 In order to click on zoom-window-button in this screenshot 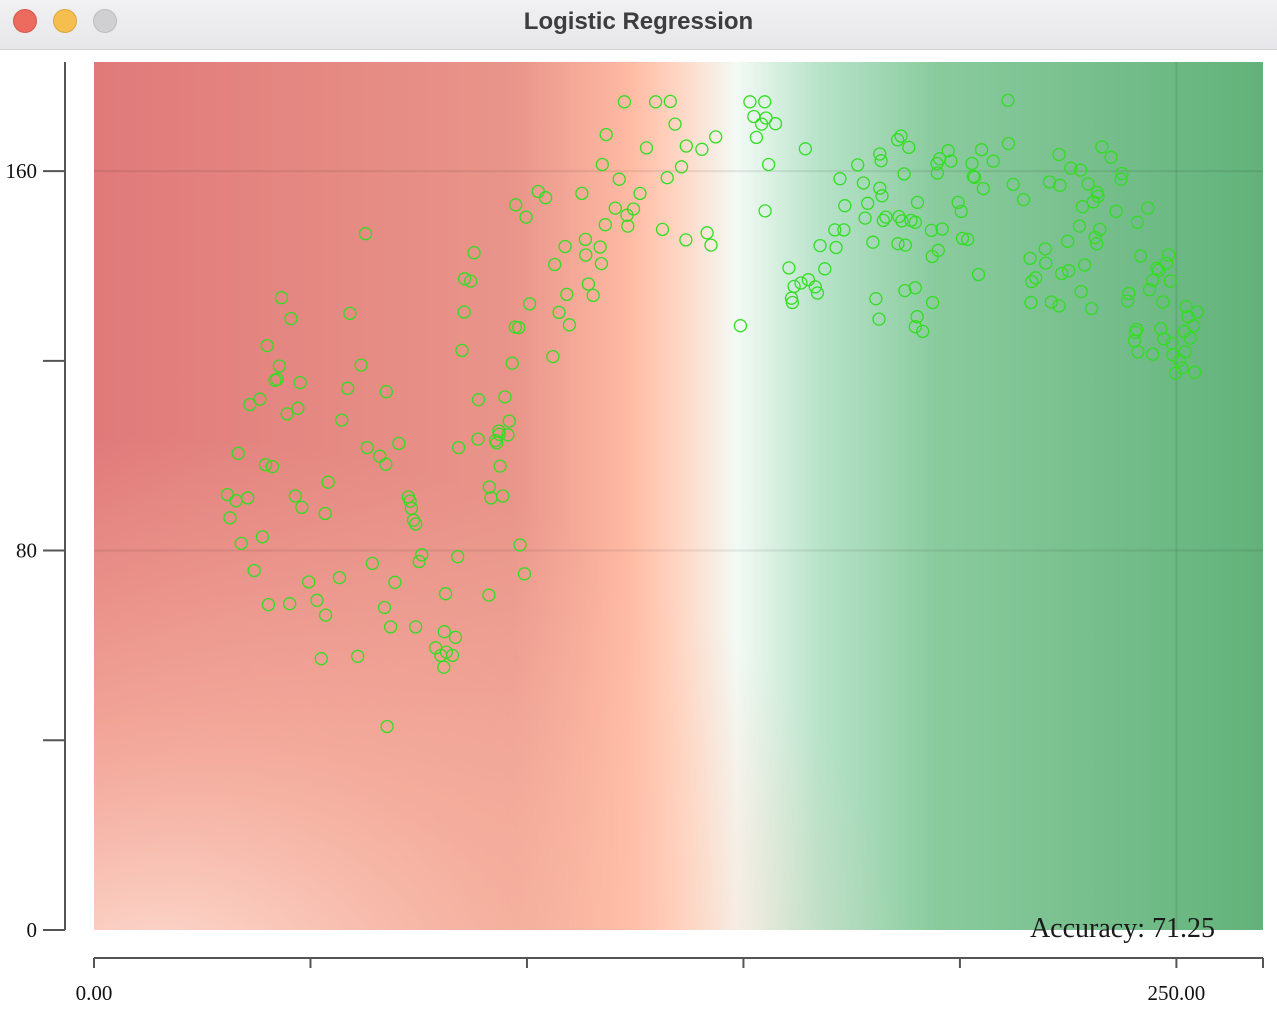, I will do `click(105, 21)`.